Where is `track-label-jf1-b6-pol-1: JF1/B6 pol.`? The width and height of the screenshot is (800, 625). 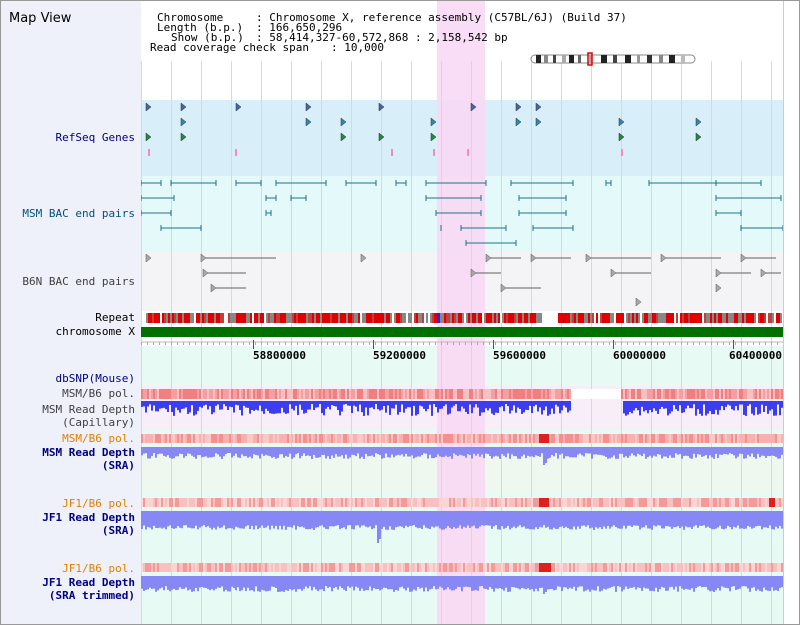
track-label-jf1-b6-pol-1: JF1/B6 pol. is located at coordinates (98, 503).